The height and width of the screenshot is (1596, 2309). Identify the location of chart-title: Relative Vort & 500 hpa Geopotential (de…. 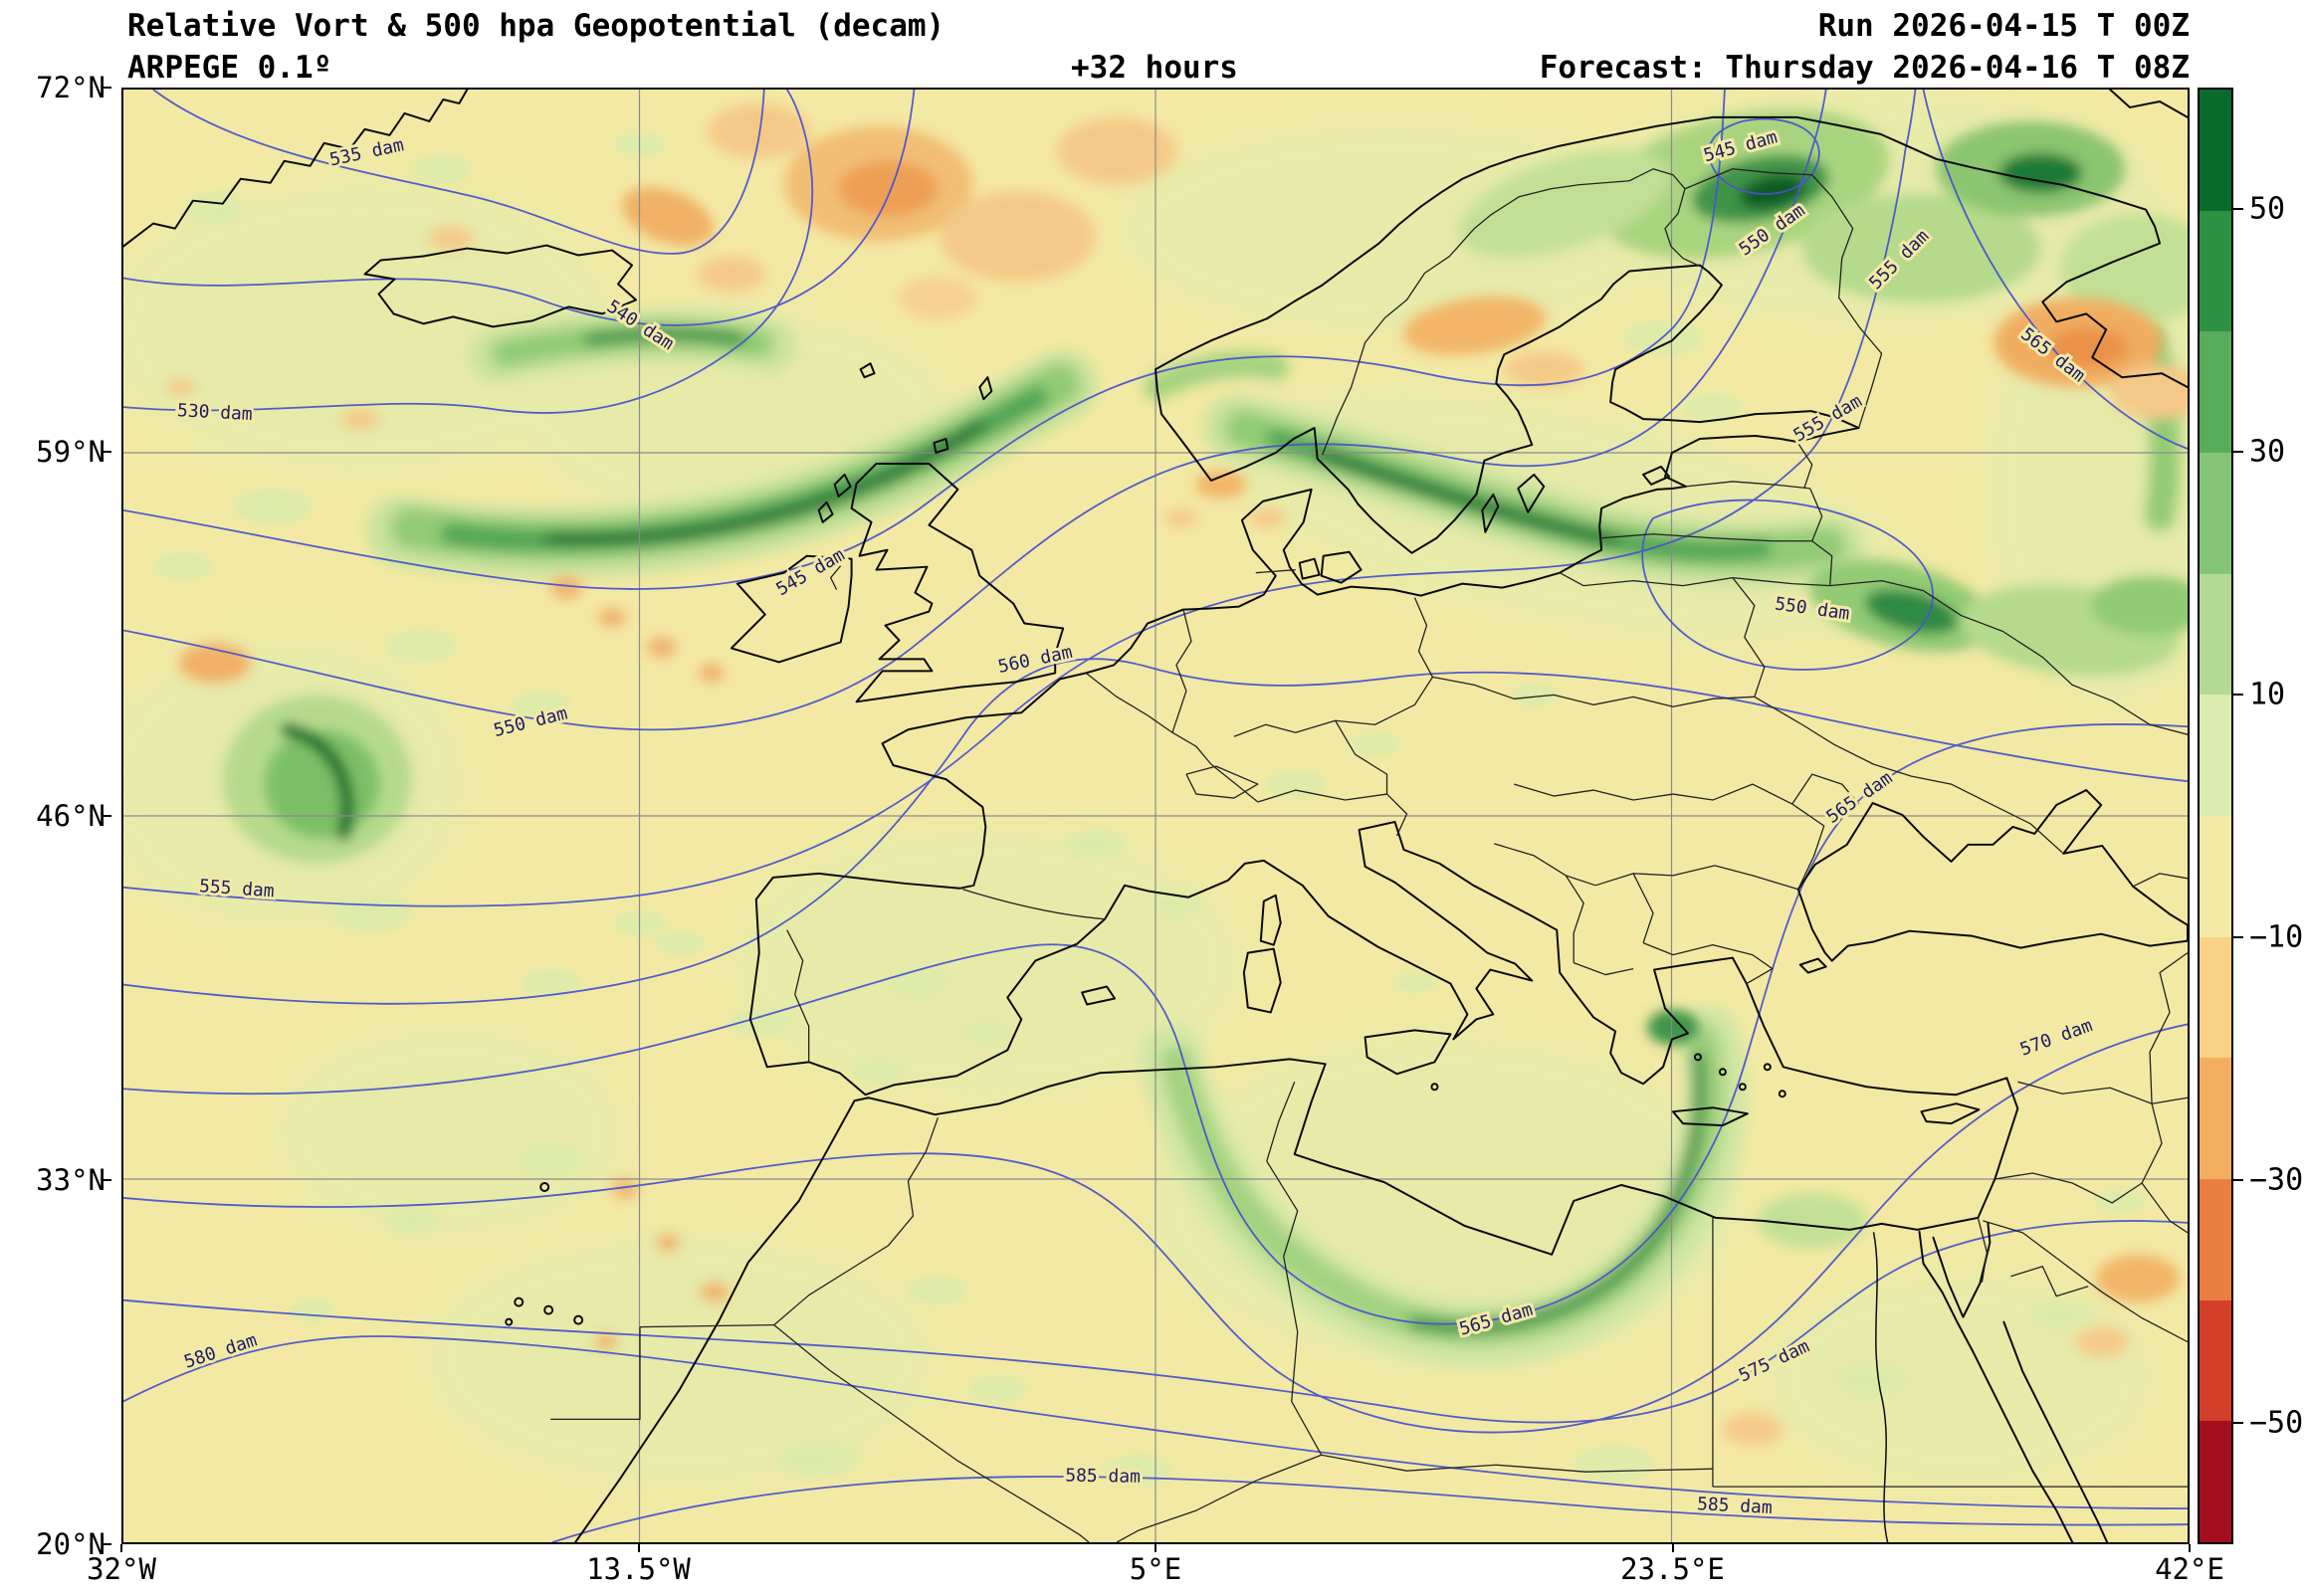
(536, 26).